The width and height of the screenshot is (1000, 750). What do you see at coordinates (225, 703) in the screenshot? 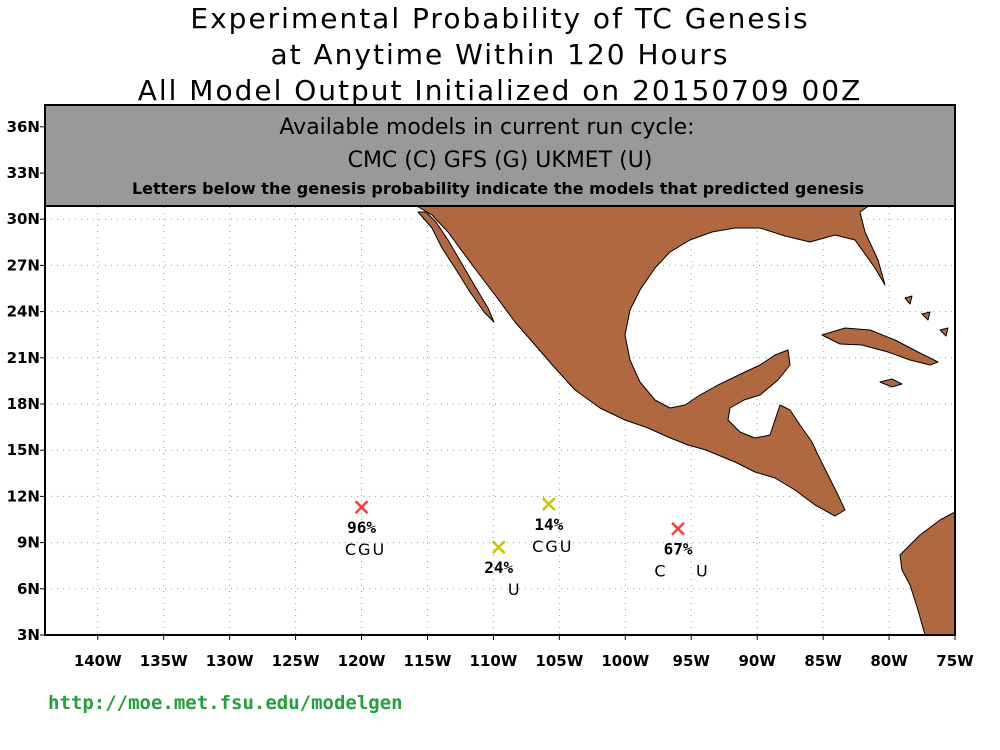
I see `source-url: http://moe.met.fsu.edu/modelgen` at bounding box center [225, 703].